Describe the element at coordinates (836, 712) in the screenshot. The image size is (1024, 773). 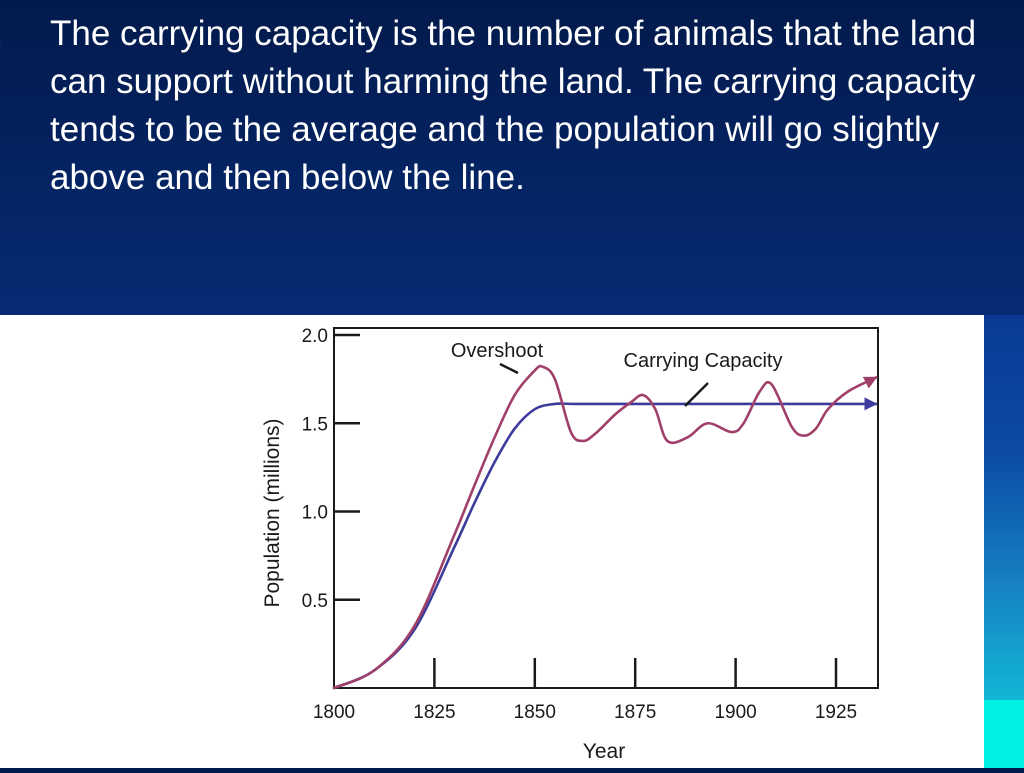
I see `x-tick-label: 1925` at that location.